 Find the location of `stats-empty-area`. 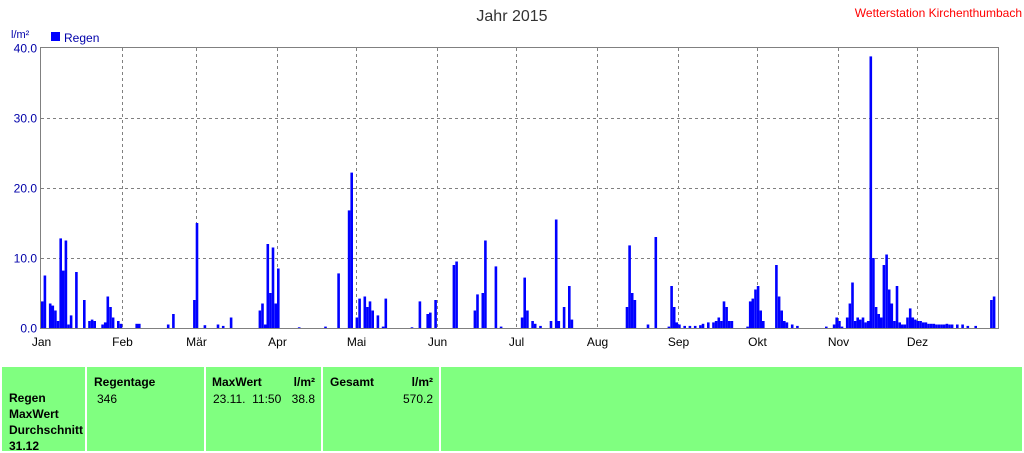

stats-empty-area is located at coordinates (731, 409).